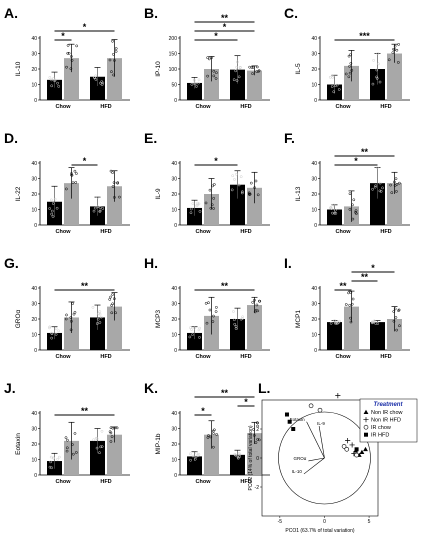  I want to click on y-tick-label: 50, so click(174, 85).